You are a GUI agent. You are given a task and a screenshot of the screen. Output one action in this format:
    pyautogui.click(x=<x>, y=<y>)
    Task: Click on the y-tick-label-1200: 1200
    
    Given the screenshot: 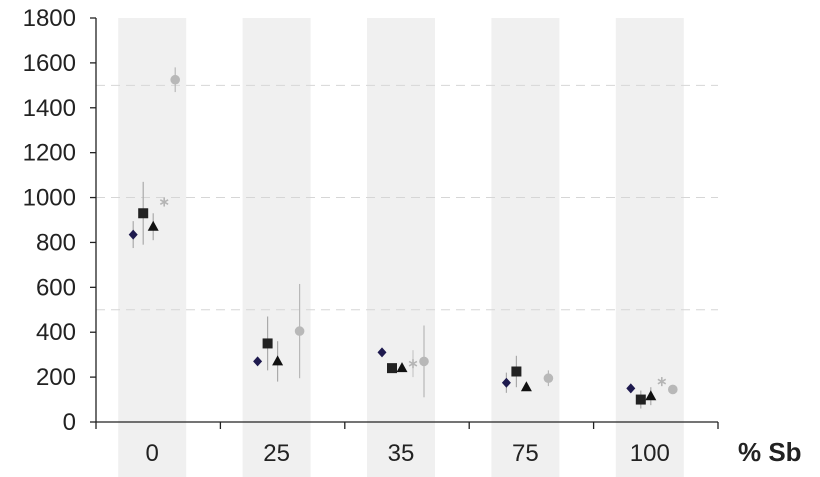 What is the action you would take?
    pyautogui.click(x=49, y=153)
    